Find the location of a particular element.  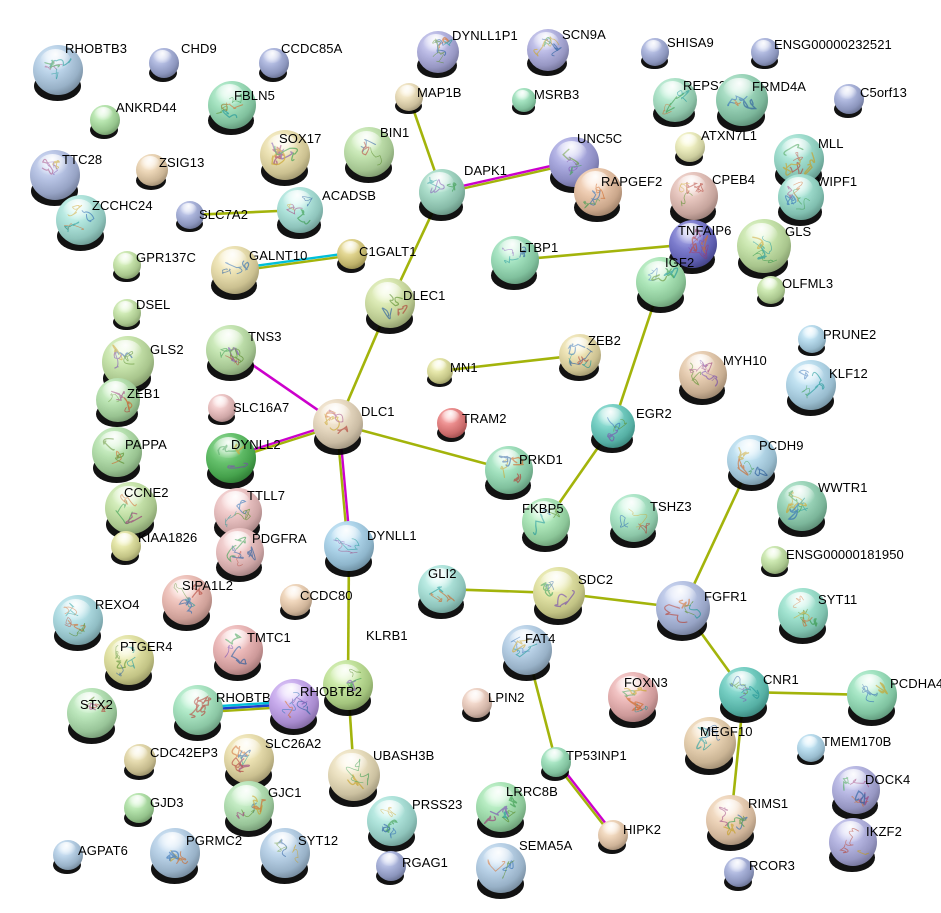

protein-node-dlc1 is located at coordinates (338, 427).